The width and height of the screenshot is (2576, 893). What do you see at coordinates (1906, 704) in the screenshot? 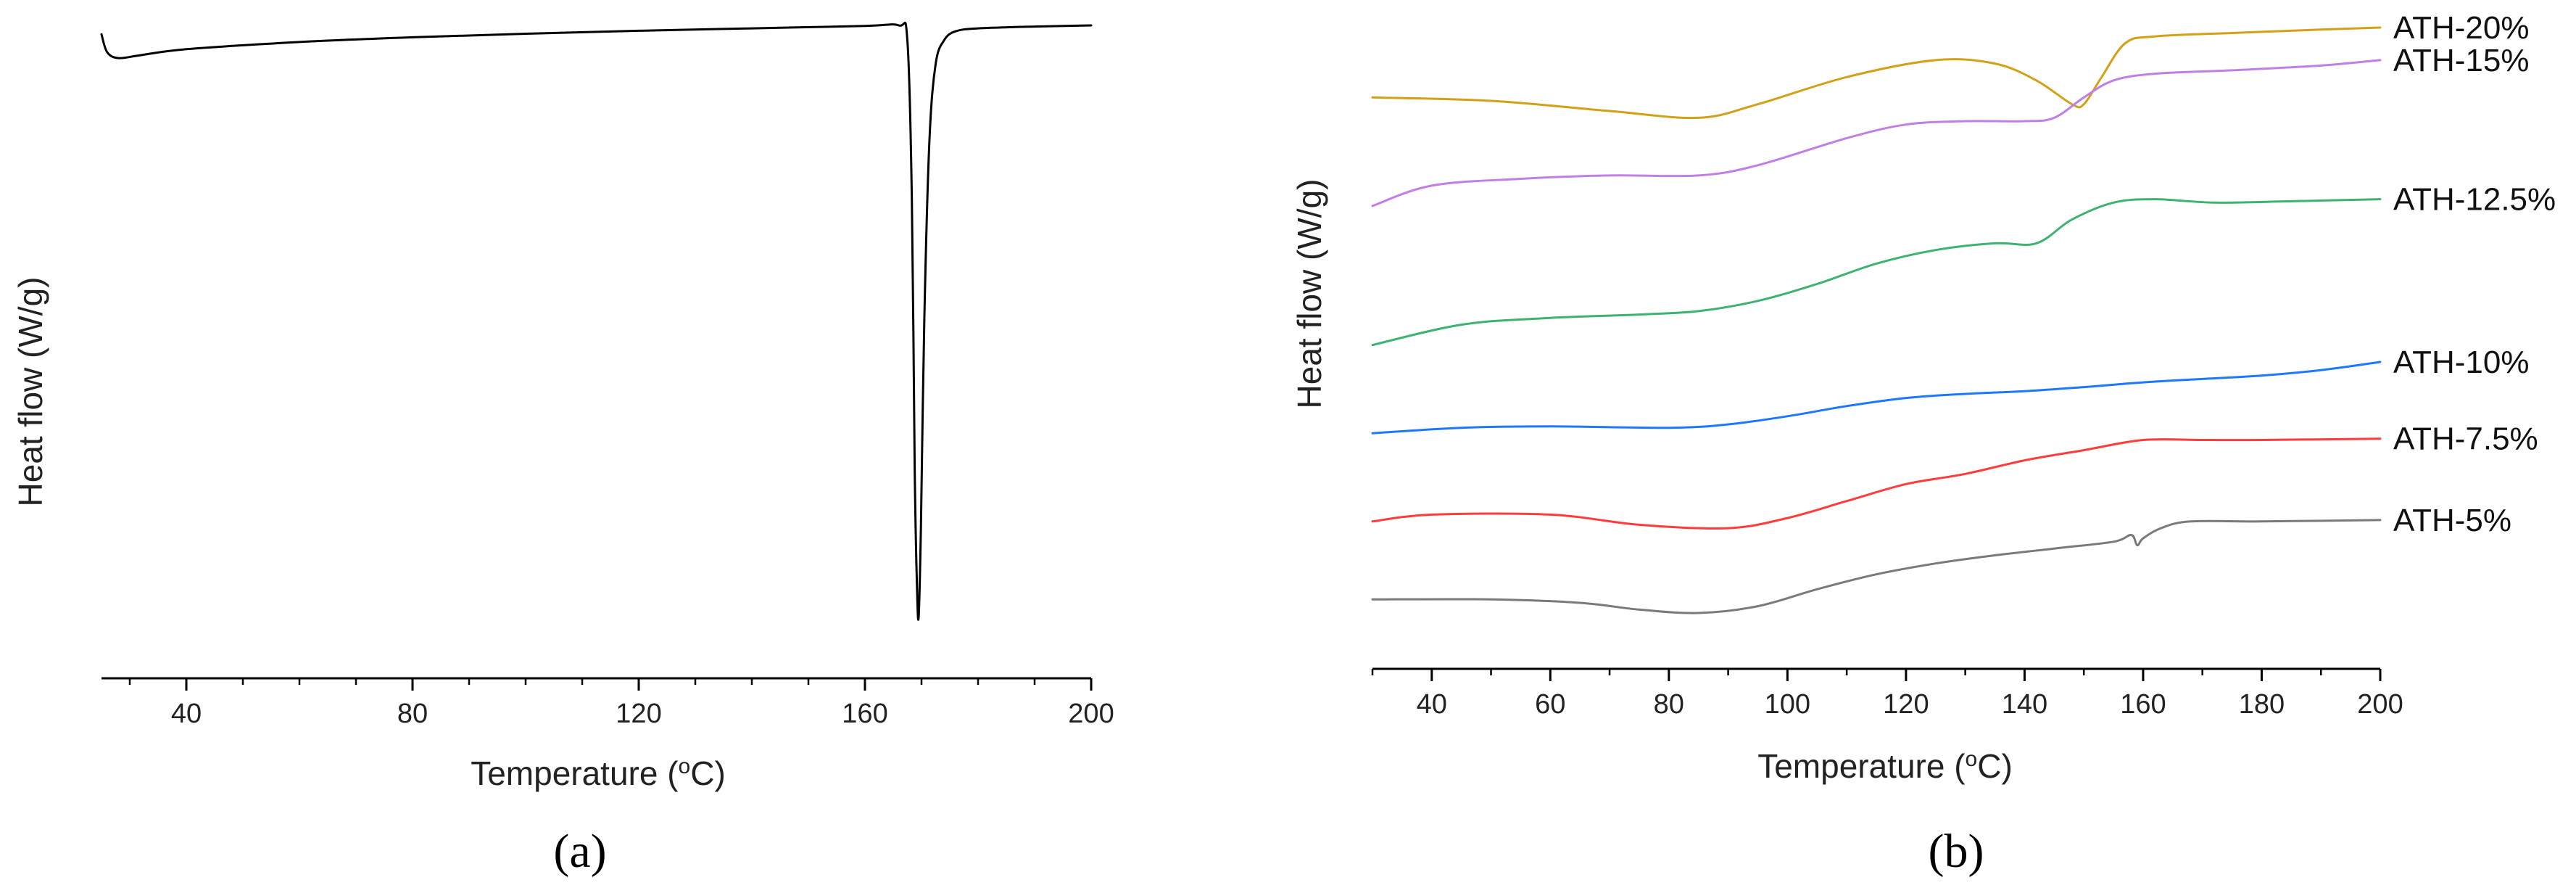
I see `panel-b-x-tick-label: 120` at bounding box center [1906, 704].